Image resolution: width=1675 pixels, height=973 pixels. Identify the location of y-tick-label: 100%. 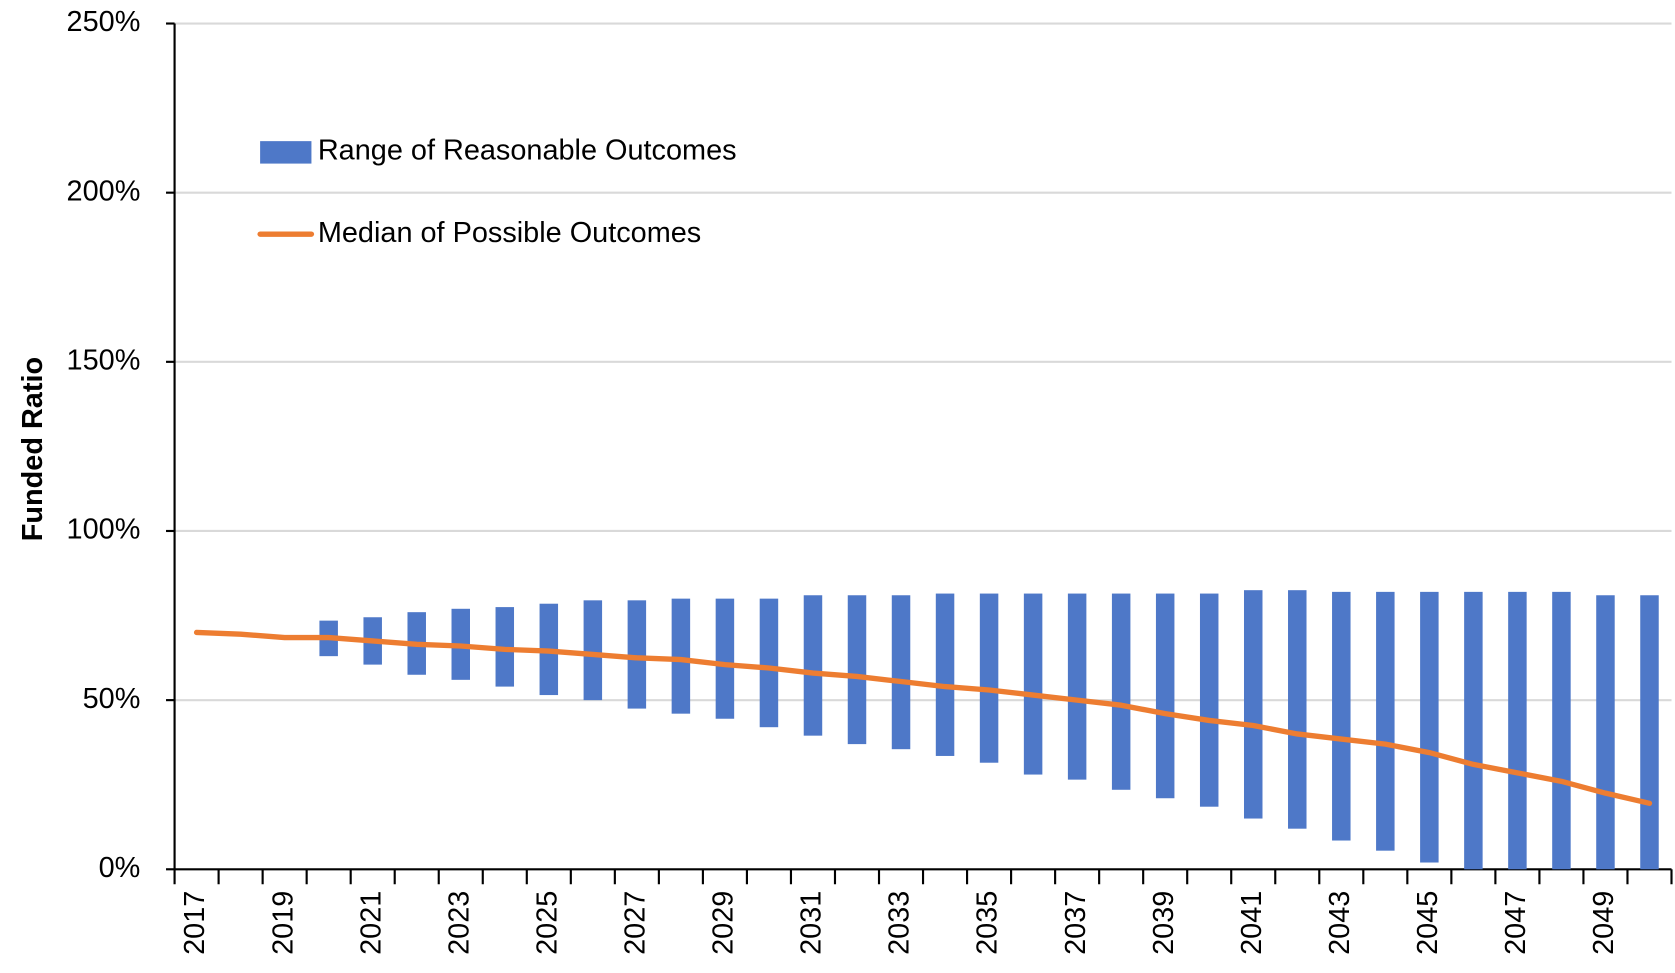
(104, 530).